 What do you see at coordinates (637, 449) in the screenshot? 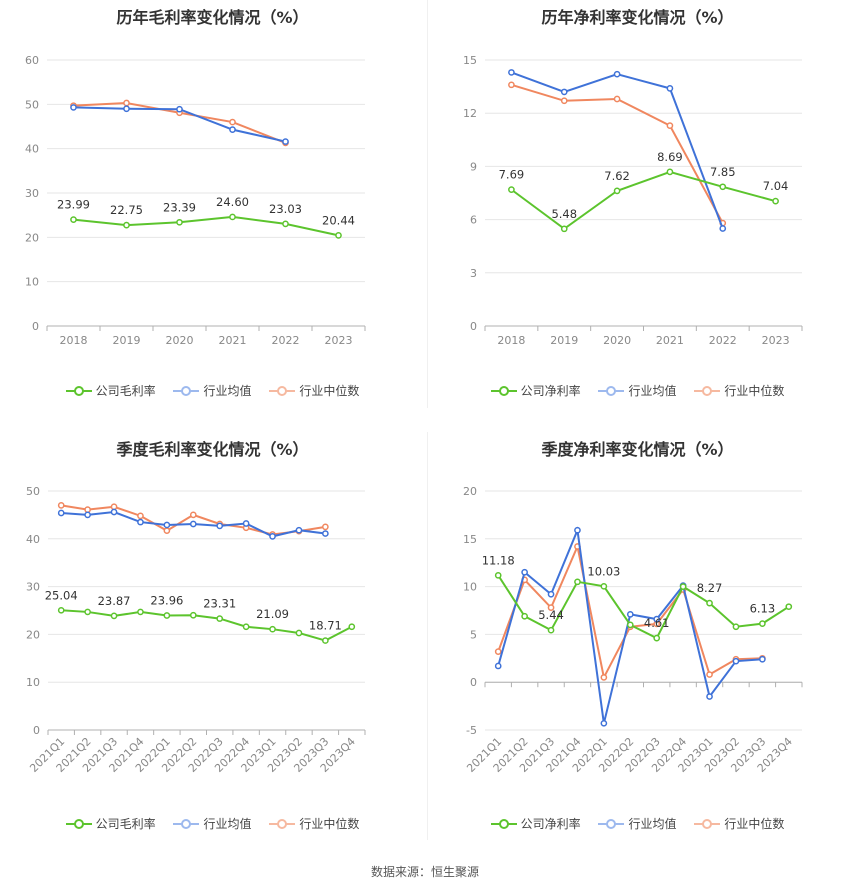
I see `chart-title: 季度净利率变化情况（%）` at bounding box center [637, 449].